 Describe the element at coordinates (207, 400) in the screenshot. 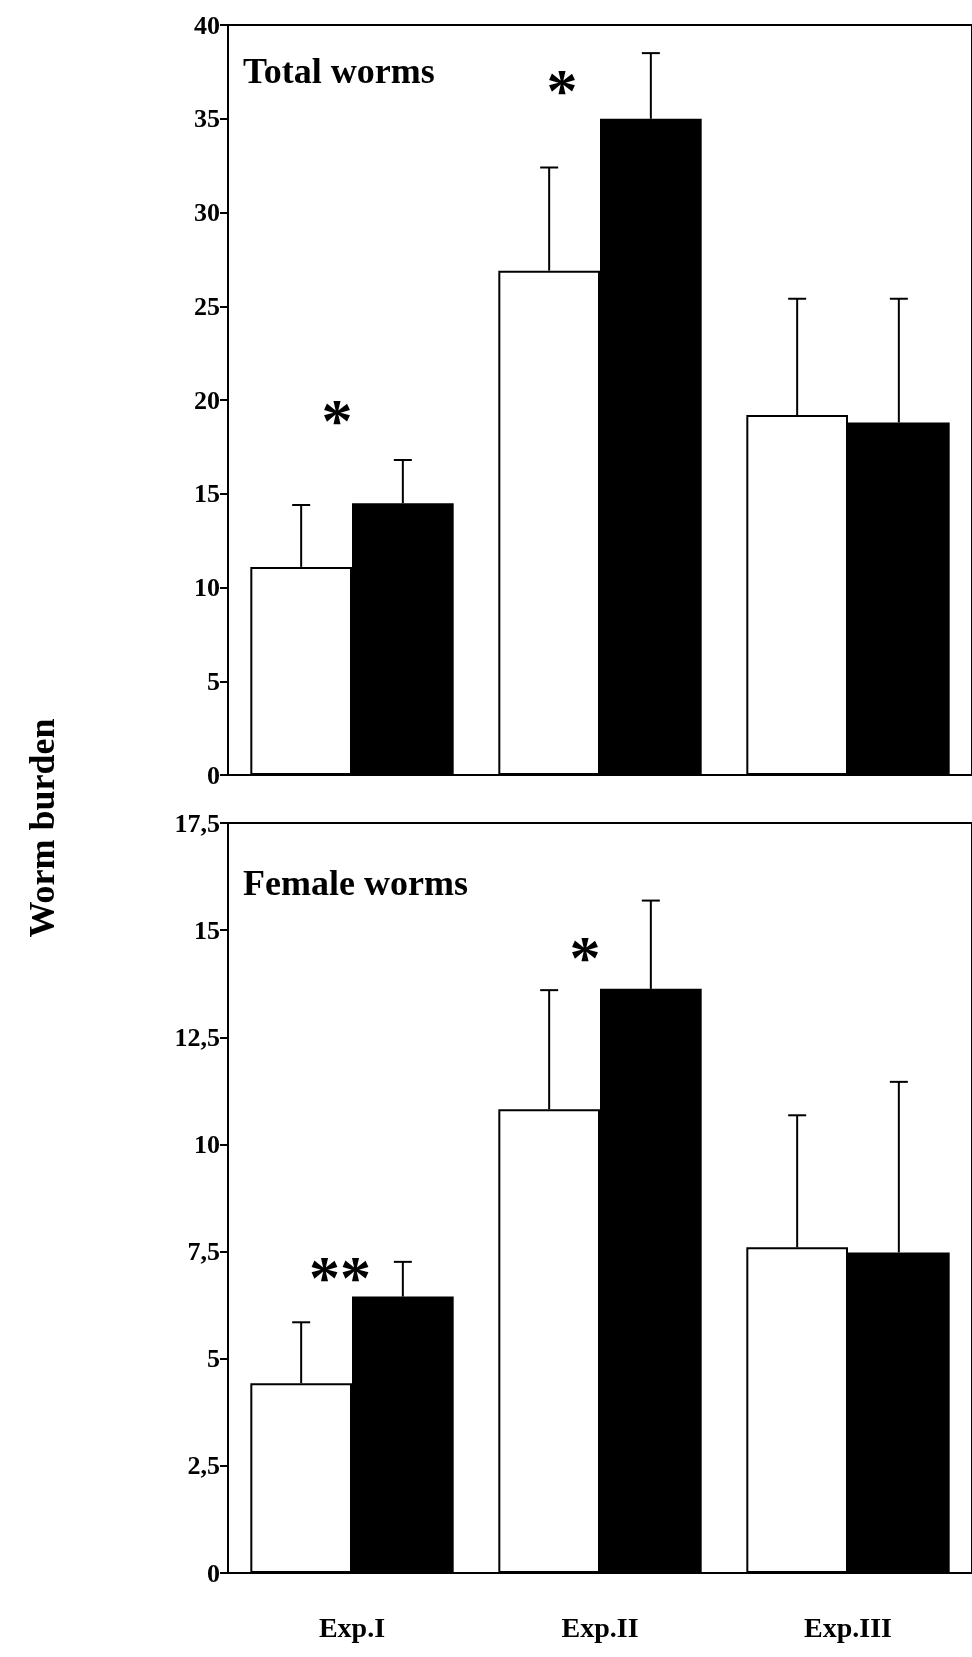

I see `y-tick-label: 20` at that location.